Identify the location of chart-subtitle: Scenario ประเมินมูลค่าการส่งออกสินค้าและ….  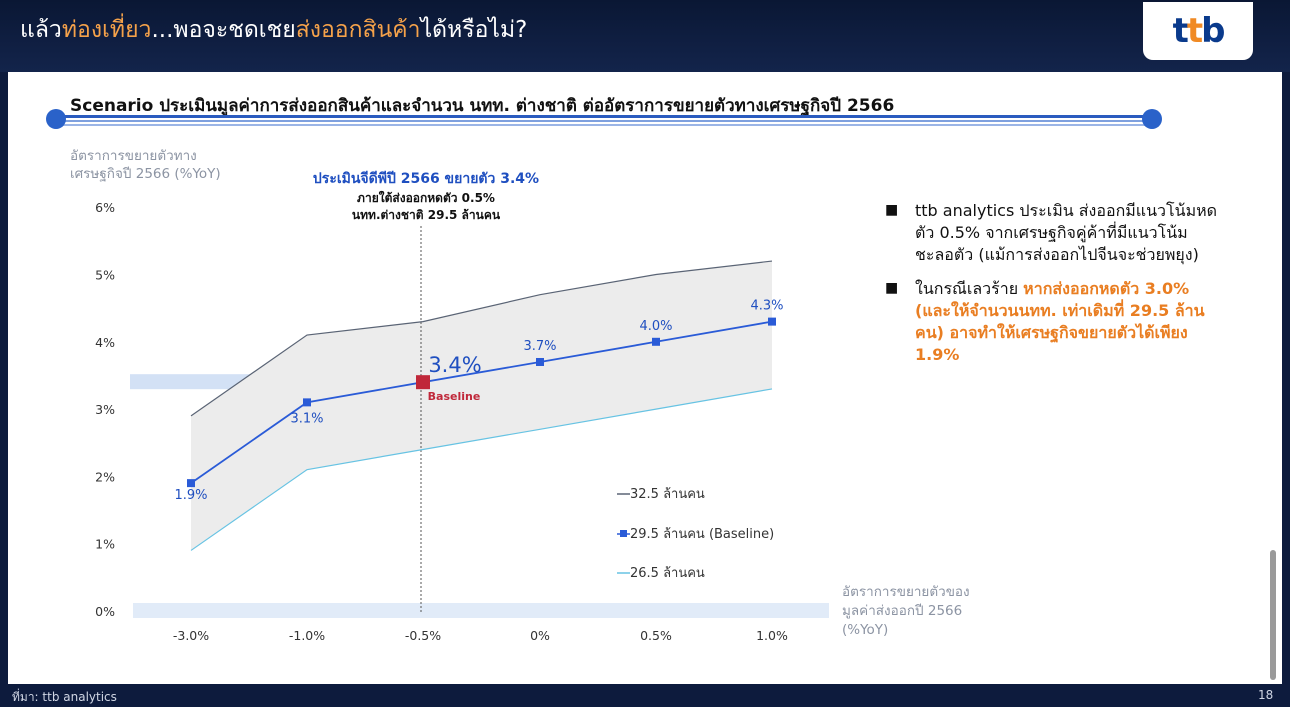
(482, 106).